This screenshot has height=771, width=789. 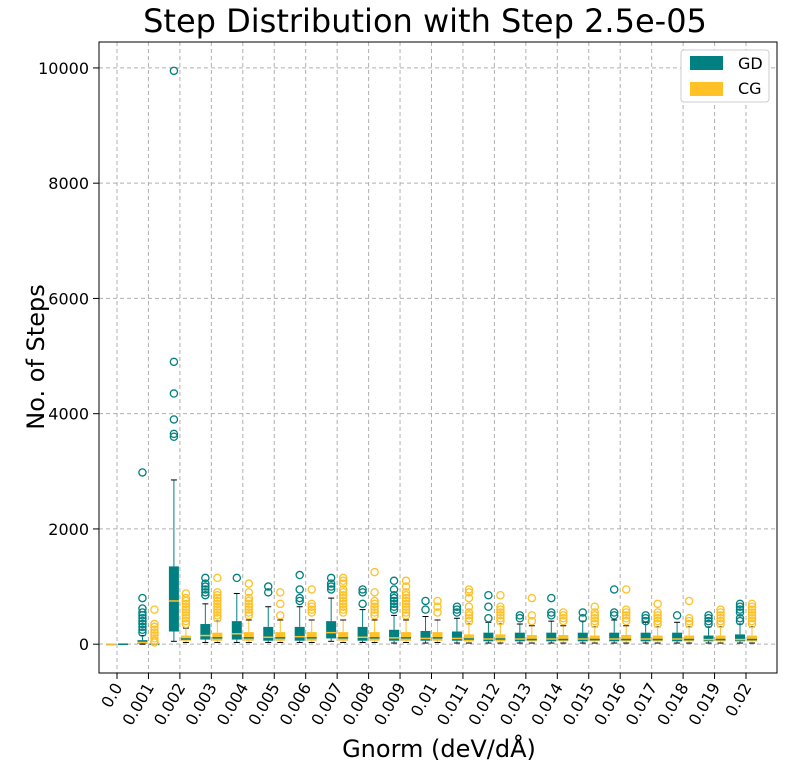 What do you see at coordinates (725, 76) in the screenshot?
I see `legend: GD CG` at bounding box center [725, 76].